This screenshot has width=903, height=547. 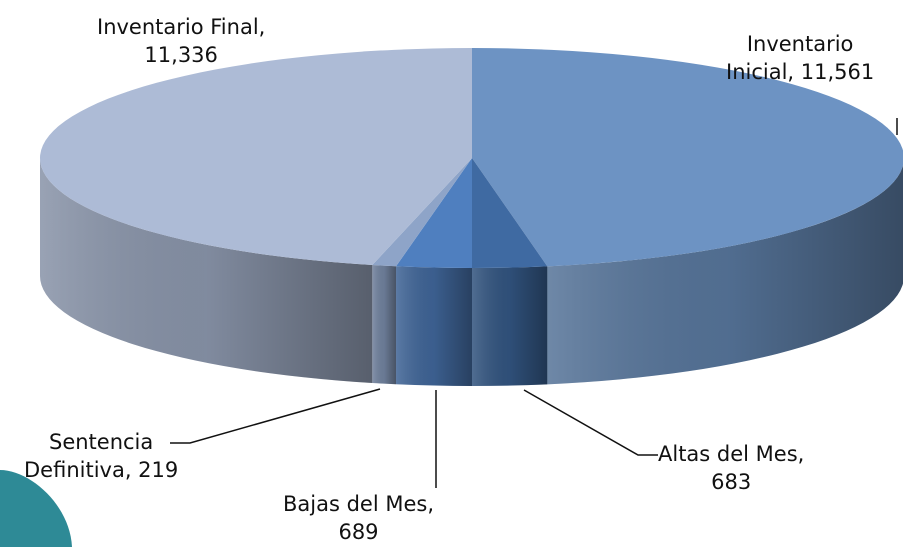 I want to click on slice-top-bajas-del-mes, so click(x=434, y=213).